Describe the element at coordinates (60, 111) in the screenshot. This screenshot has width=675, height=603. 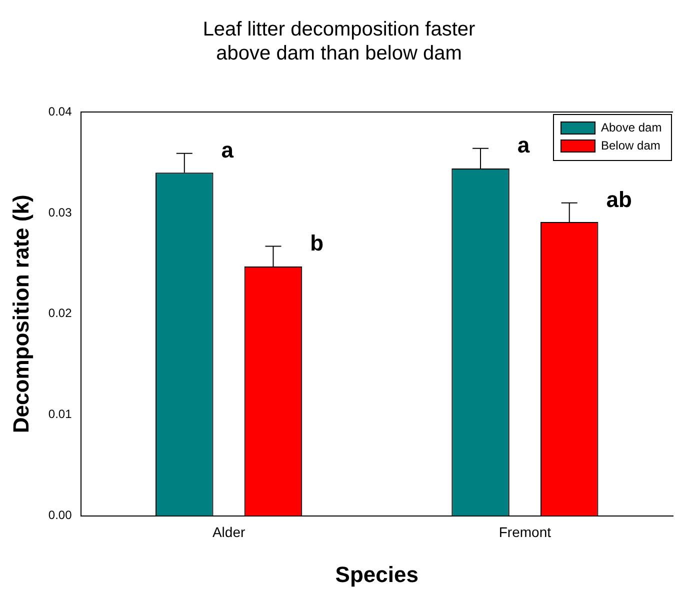
I see `y-tick-label: 0.04` at that location.